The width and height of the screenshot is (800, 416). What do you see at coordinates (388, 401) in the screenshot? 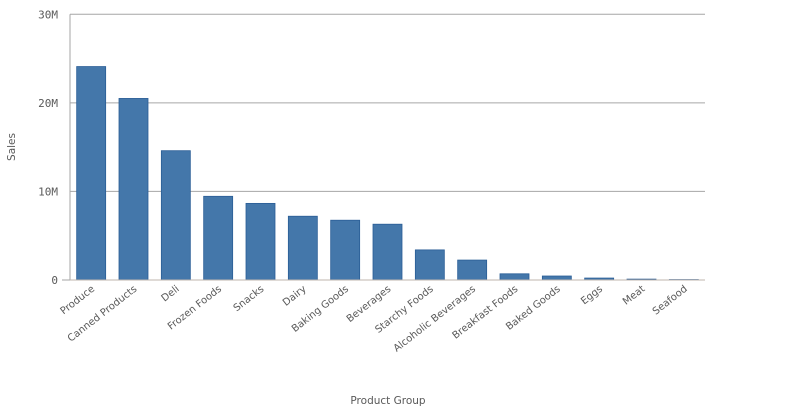
I see `x-axis-title: Product Group` at bounding box center [388, 401].